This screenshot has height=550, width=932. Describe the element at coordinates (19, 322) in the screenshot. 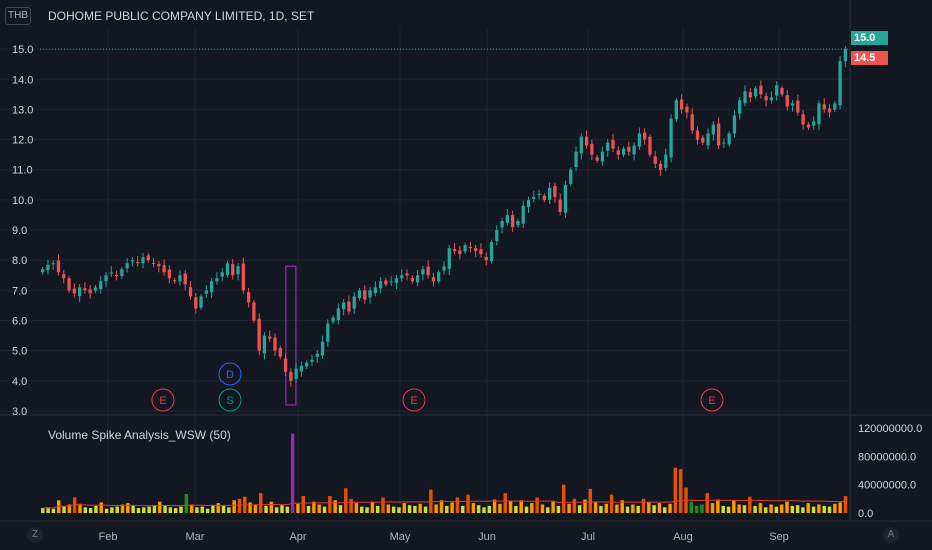

I see `price-tick-label: 6.0` at that location.